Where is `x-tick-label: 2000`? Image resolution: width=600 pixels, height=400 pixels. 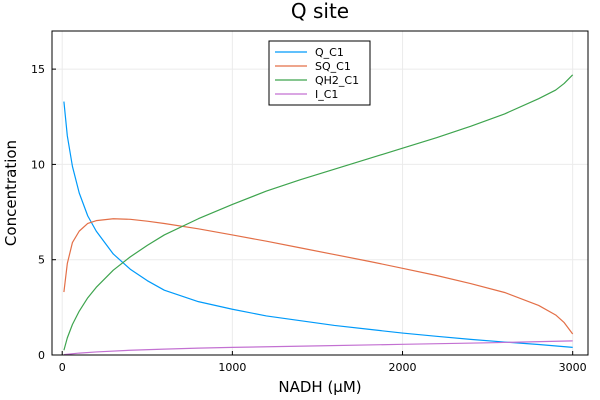
x-tick-label: 2000 is located at coordinates (403, 367).